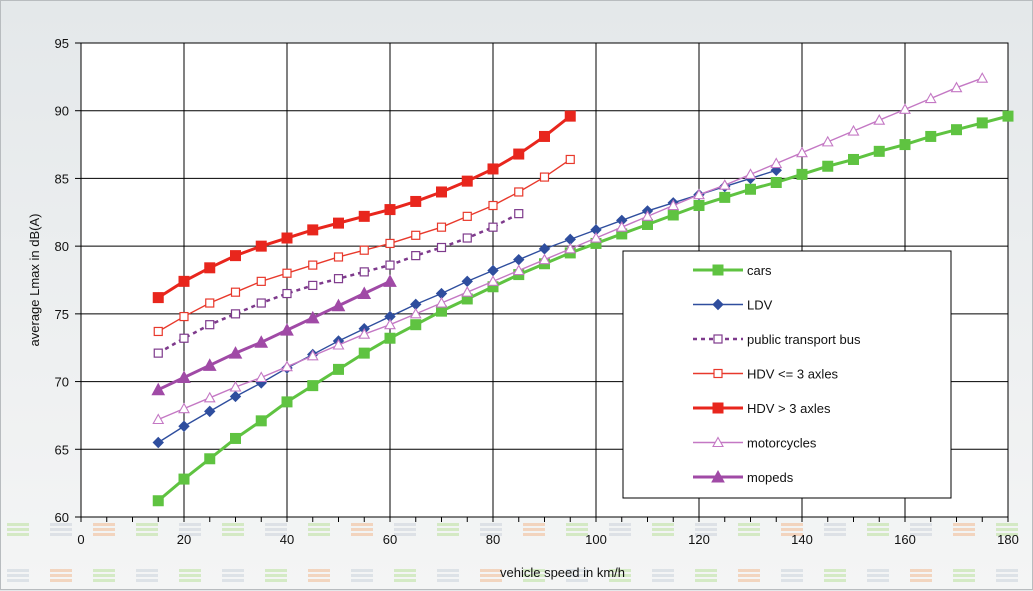 This screenshot has width=1033, height=591. I want to click on series-line, so click(274, 335).